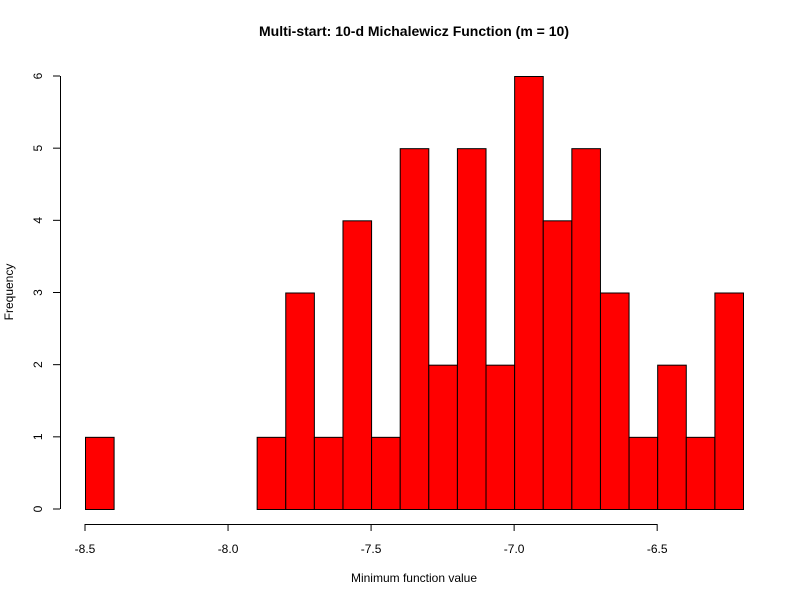  Describe the element at coordinates (38, 436) in the screenshot. I see `y-tick-label: 1` at that location.